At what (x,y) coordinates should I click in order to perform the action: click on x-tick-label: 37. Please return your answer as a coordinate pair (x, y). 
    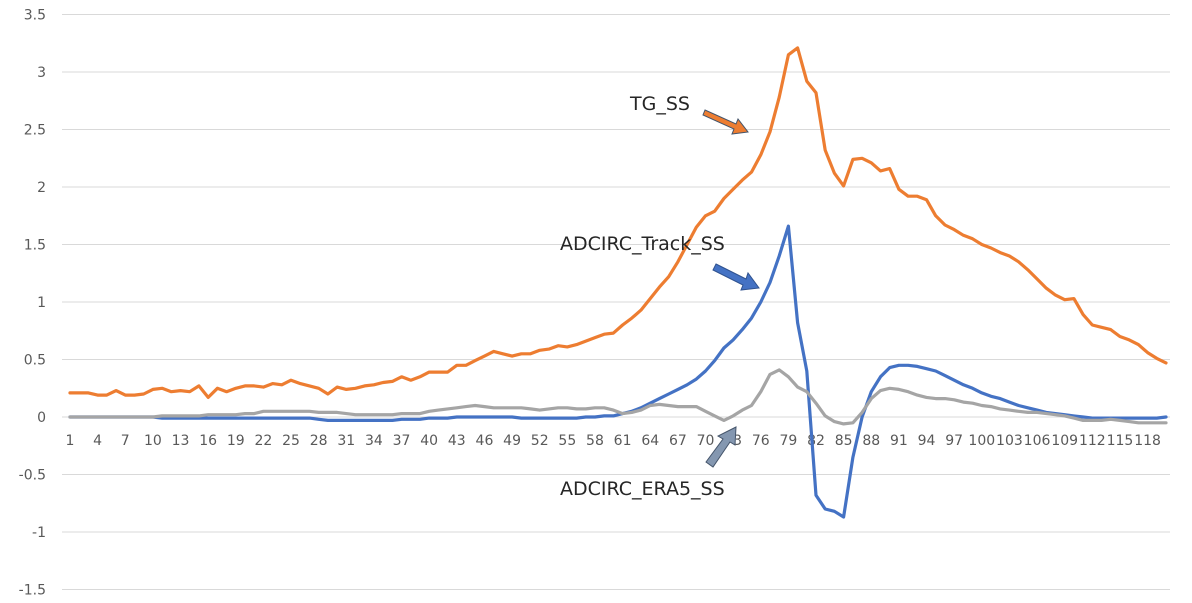
    Looking at the image, I should click on (402, 441).